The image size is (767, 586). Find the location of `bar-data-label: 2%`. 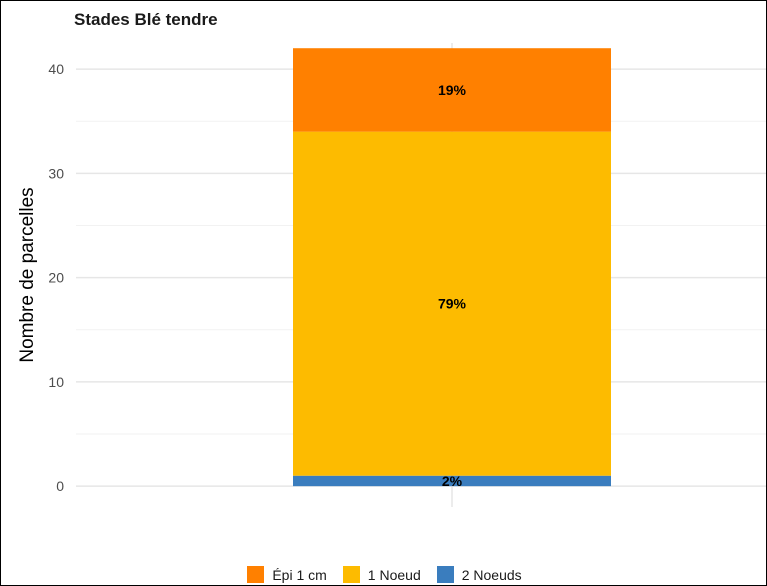

bar-data-label: 2% is located at coordinates (452, 481).